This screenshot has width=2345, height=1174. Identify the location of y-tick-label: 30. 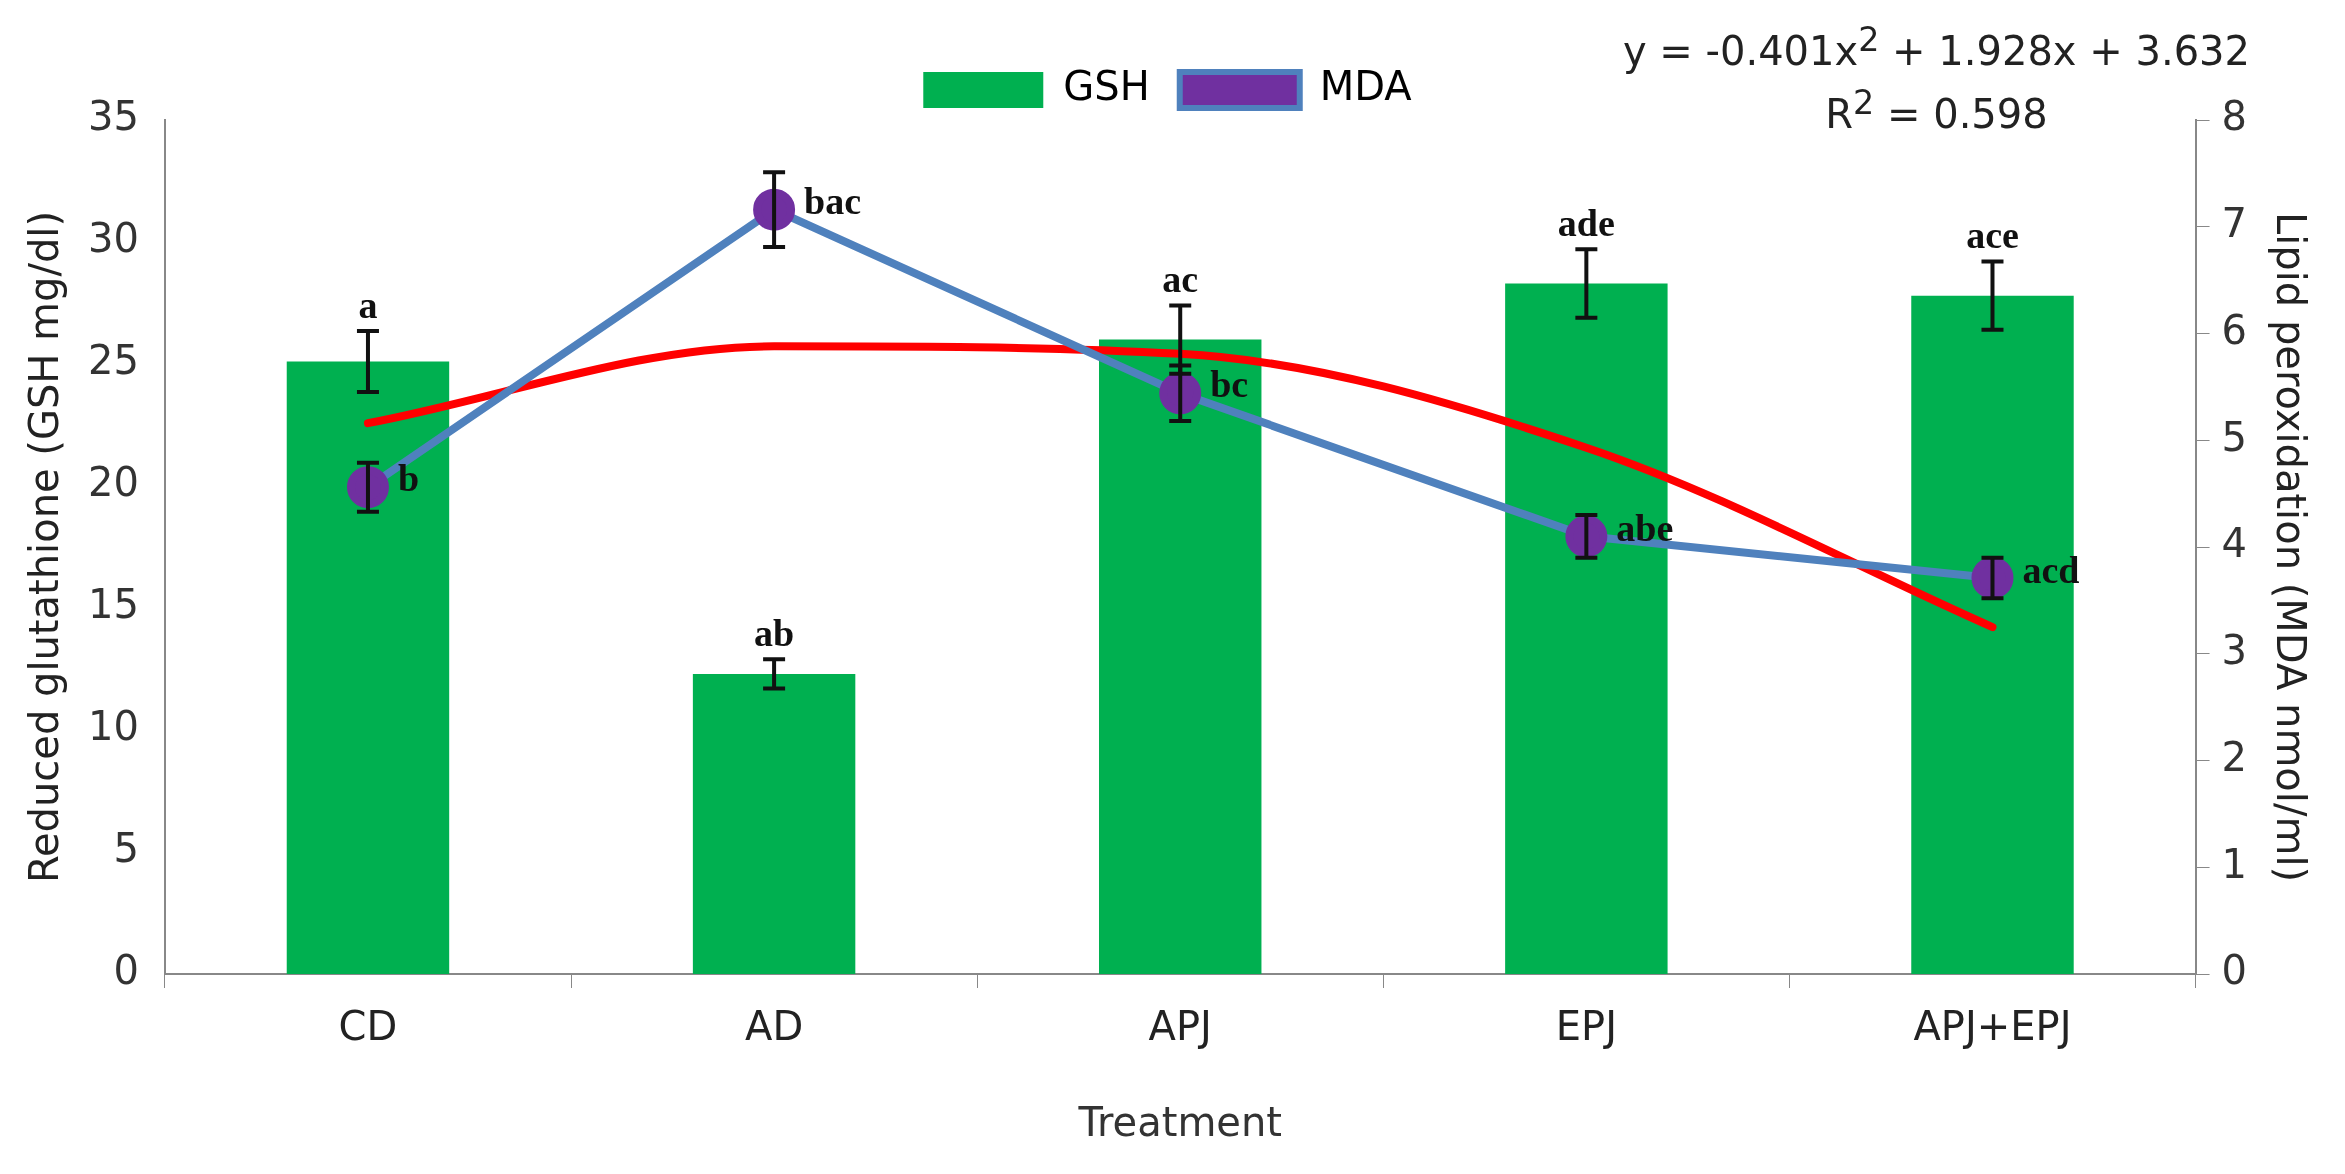
(113, 238).